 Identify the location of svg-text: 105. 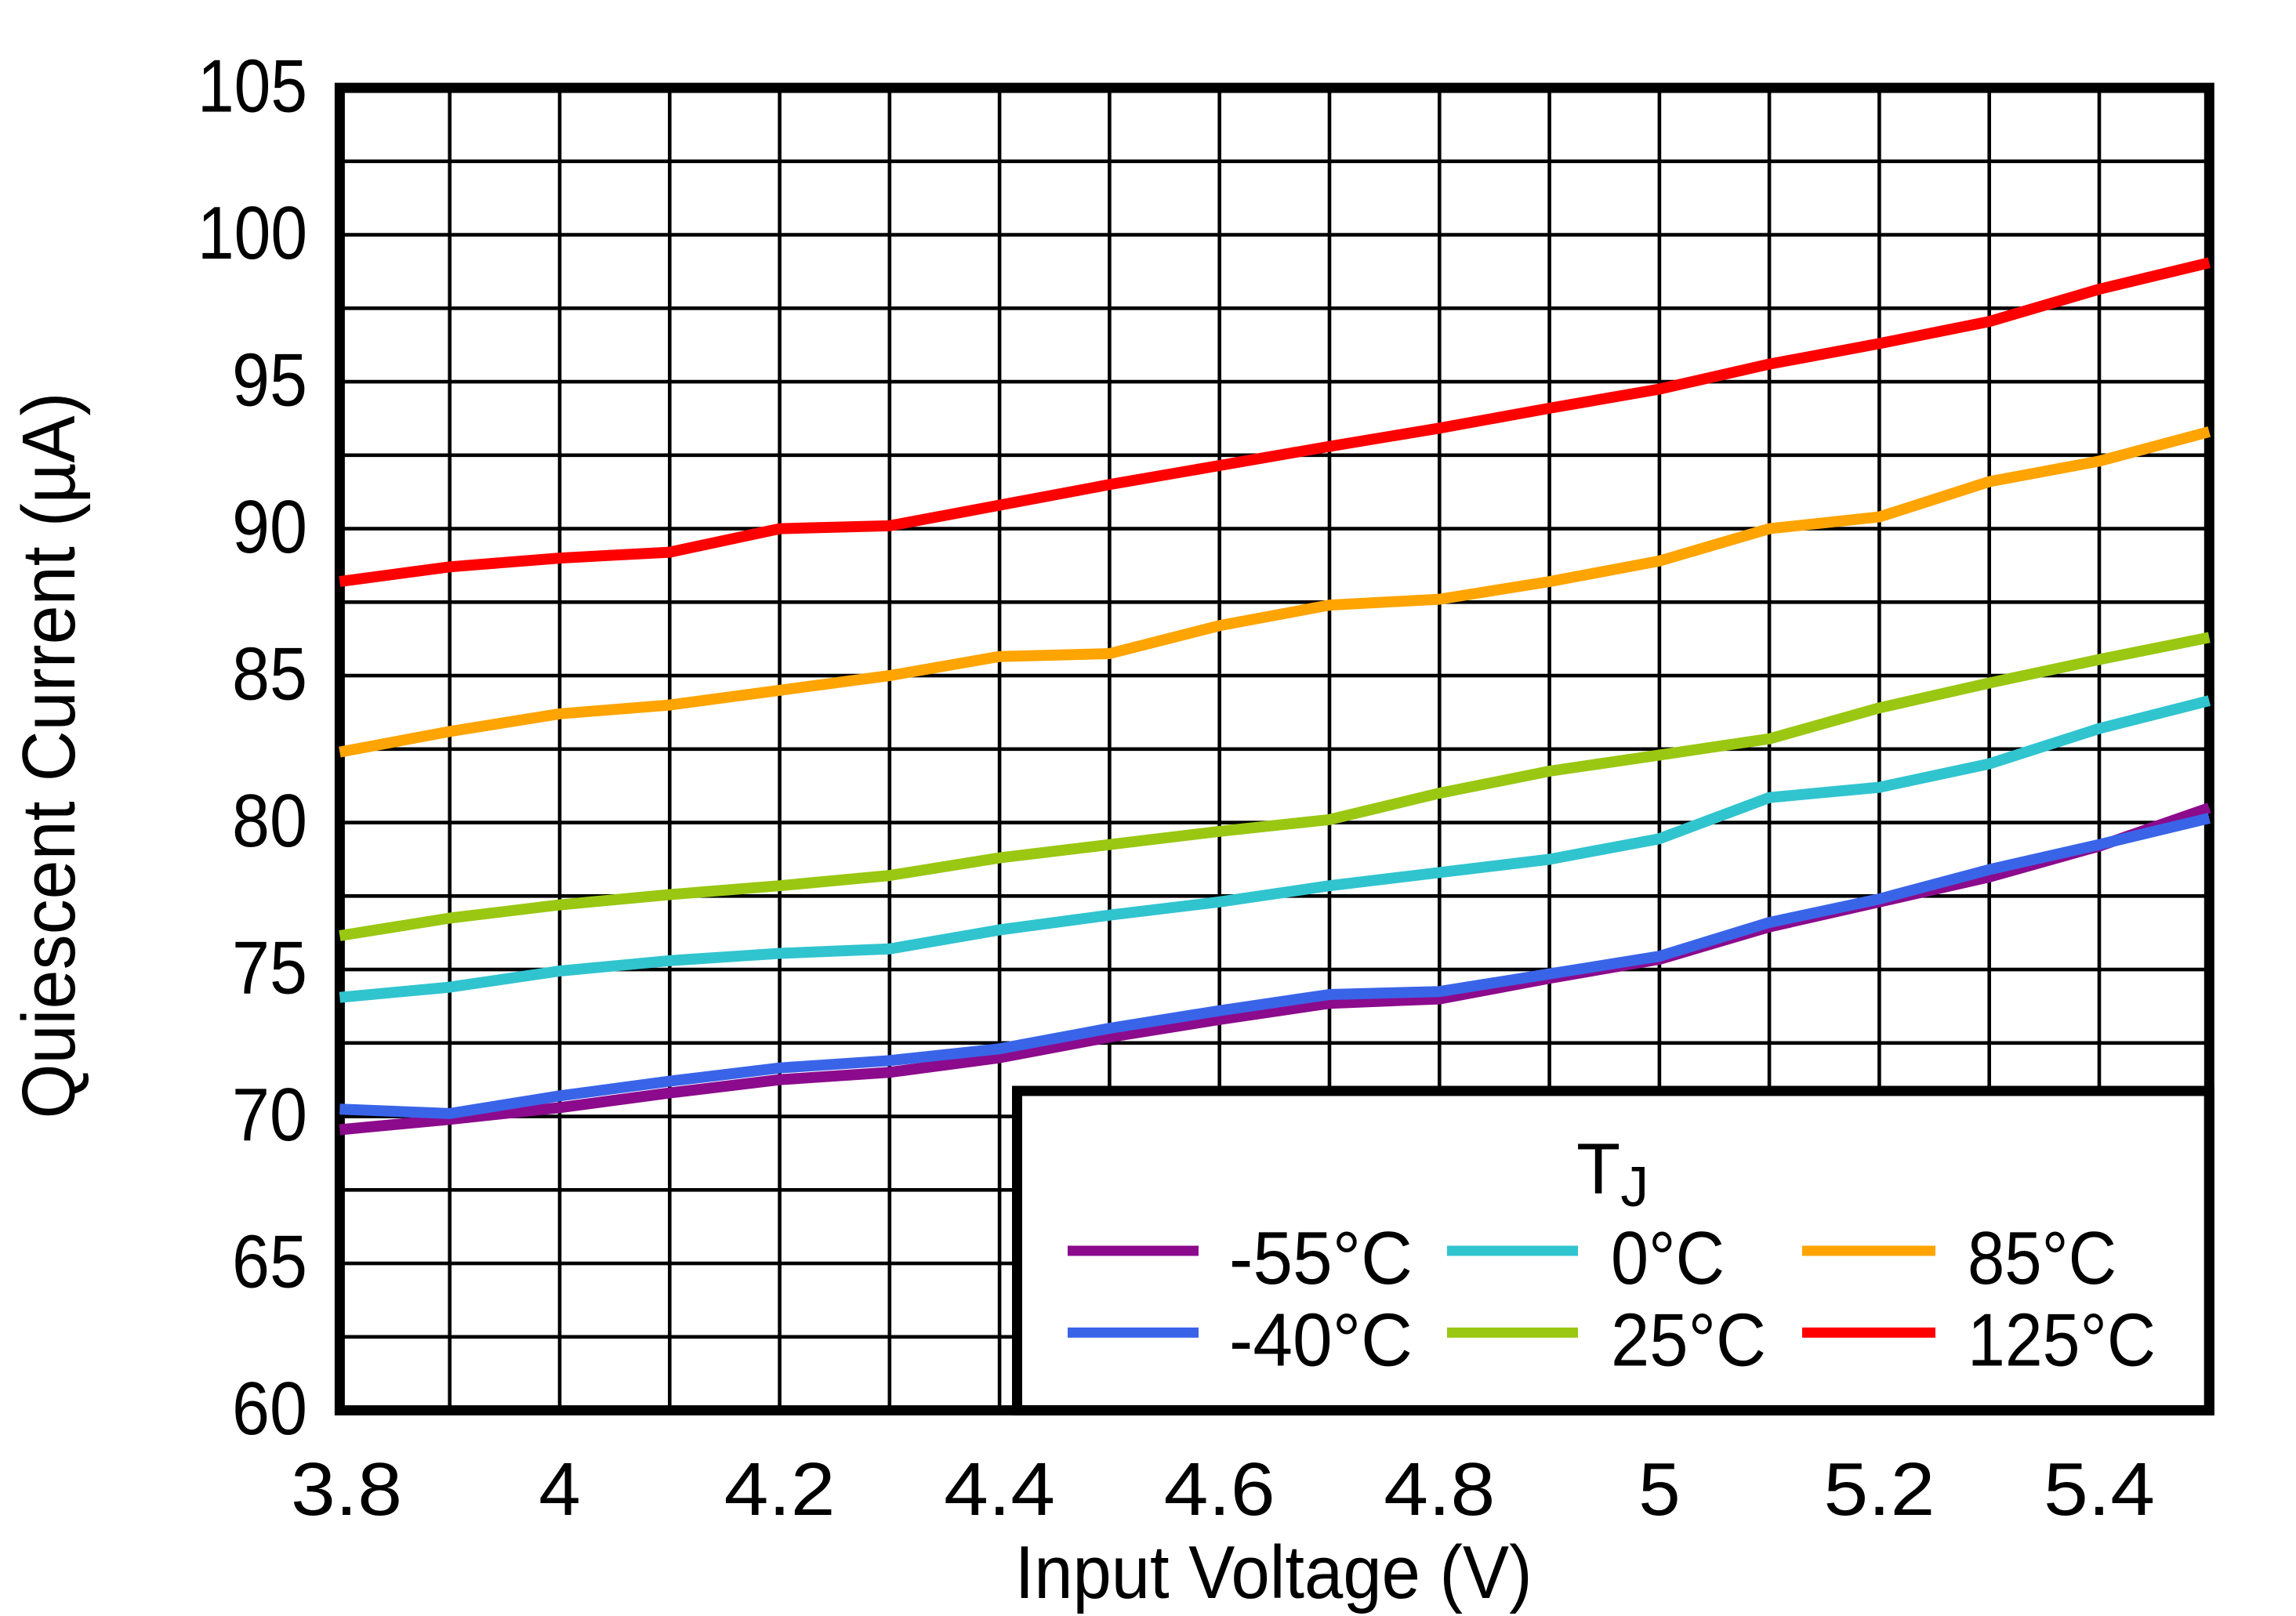
(253, 87).